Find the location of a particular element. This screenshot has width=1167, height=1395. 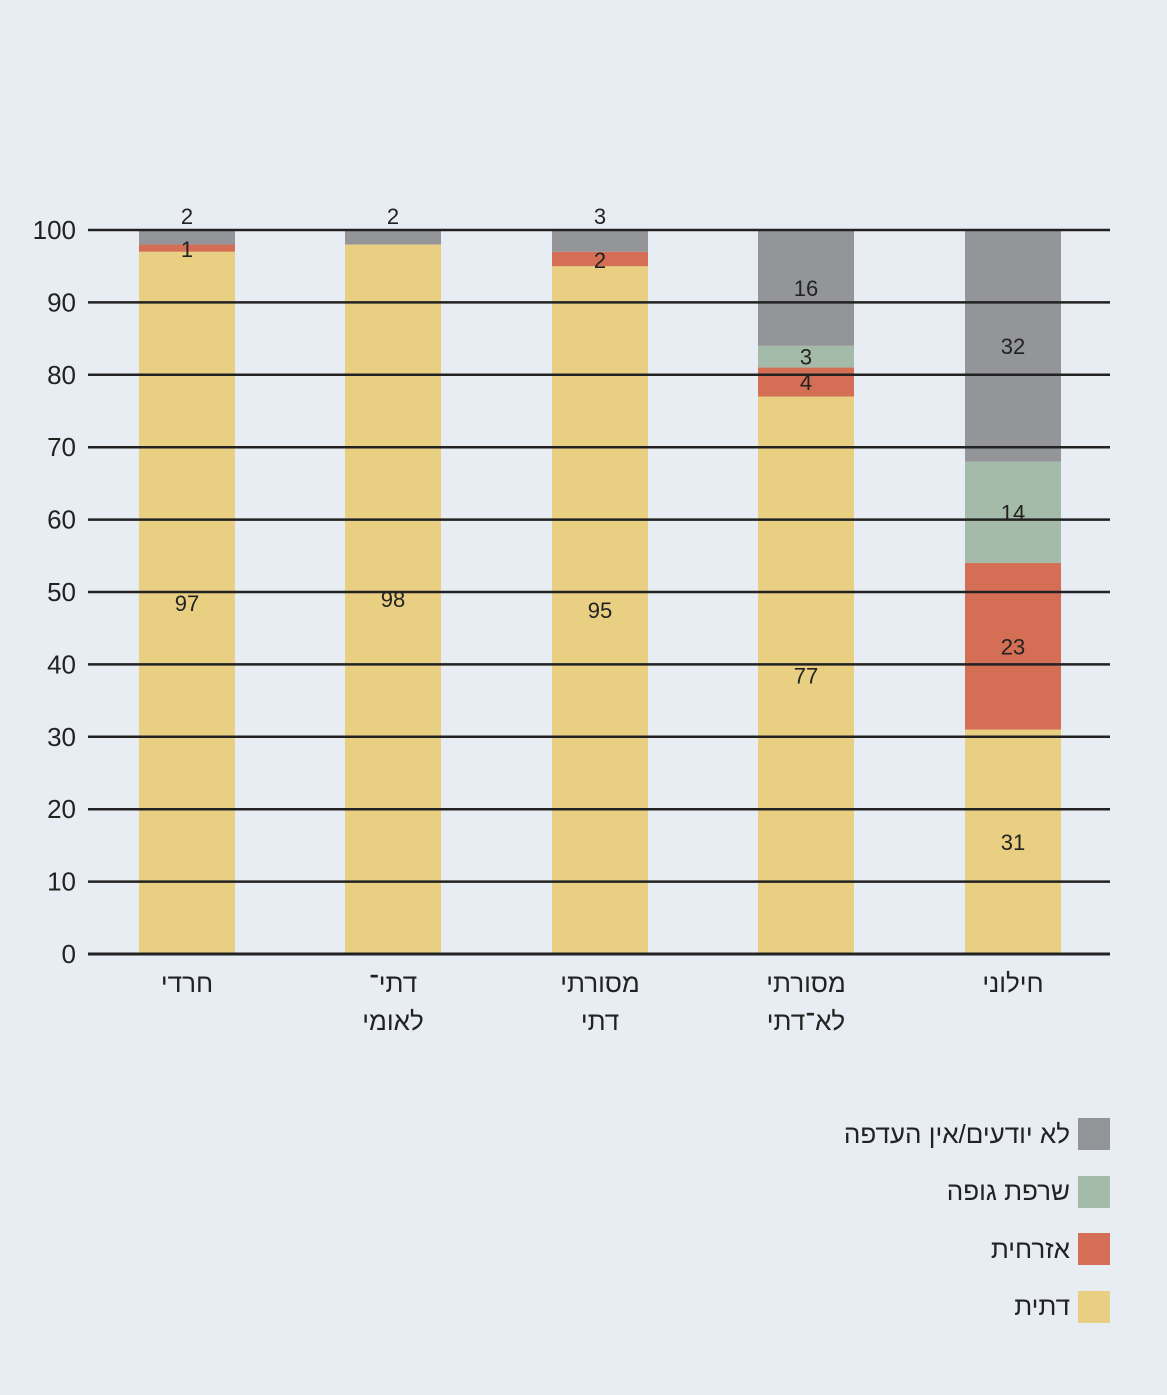

y-tick-label: 70 is located at coordinates (61, 447).